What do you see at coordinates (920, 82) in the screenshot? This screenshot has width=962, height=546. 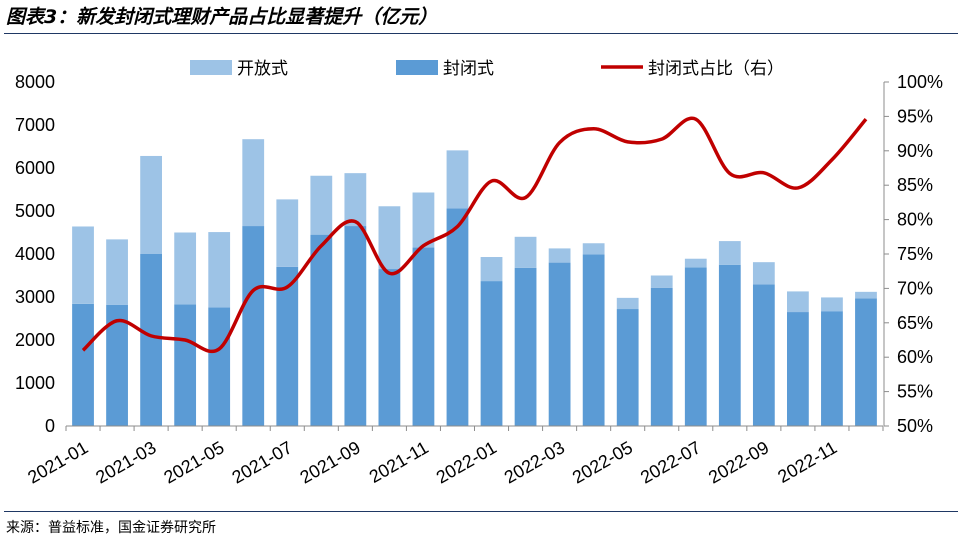 I see `y-right-tick-label: 100%` at bounding box center [920, 82].